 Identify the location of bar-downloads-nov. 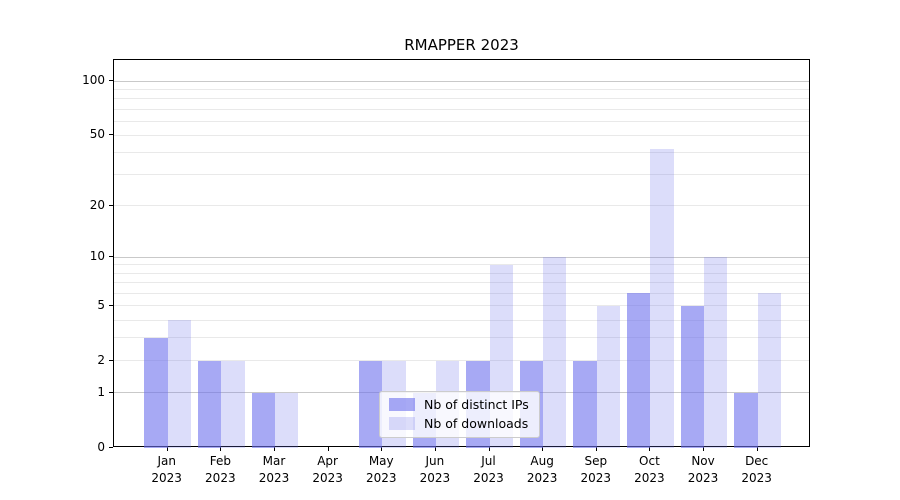
(716, 352).